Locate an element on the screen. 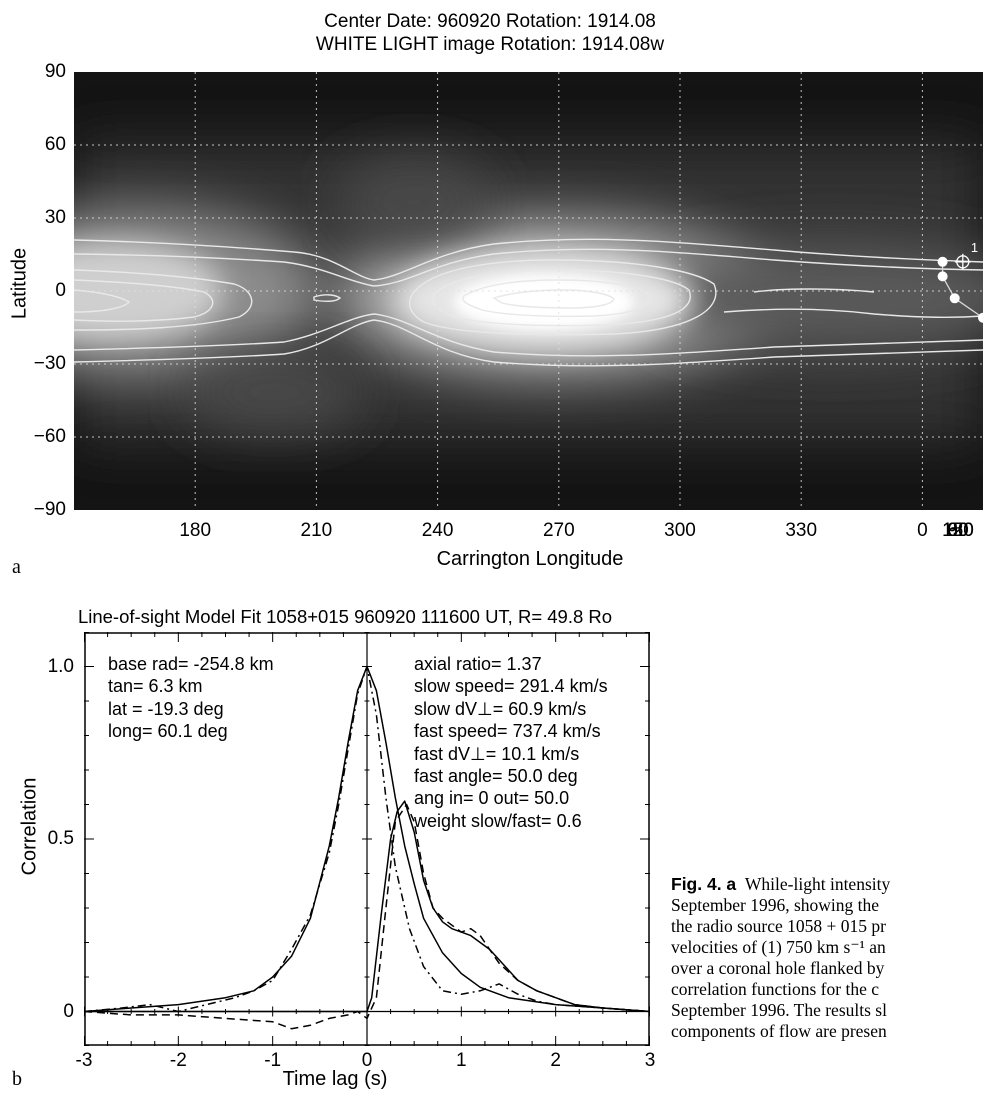 The width and height of the screenshot is (983, 1093). x-tick-label: 120 is located at coordinates (958, 530).